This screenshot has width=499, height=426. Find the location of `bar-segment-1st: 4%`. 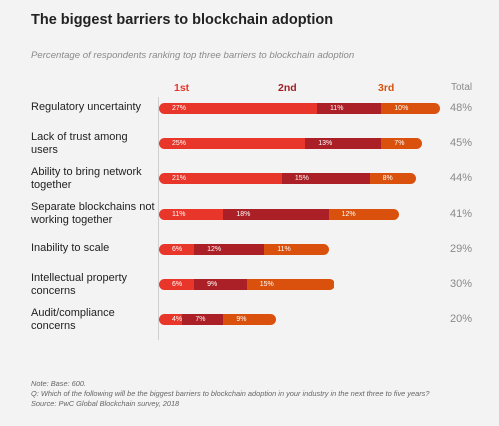

bar-segment-1st: 4% is located at coordinates (171, 320).